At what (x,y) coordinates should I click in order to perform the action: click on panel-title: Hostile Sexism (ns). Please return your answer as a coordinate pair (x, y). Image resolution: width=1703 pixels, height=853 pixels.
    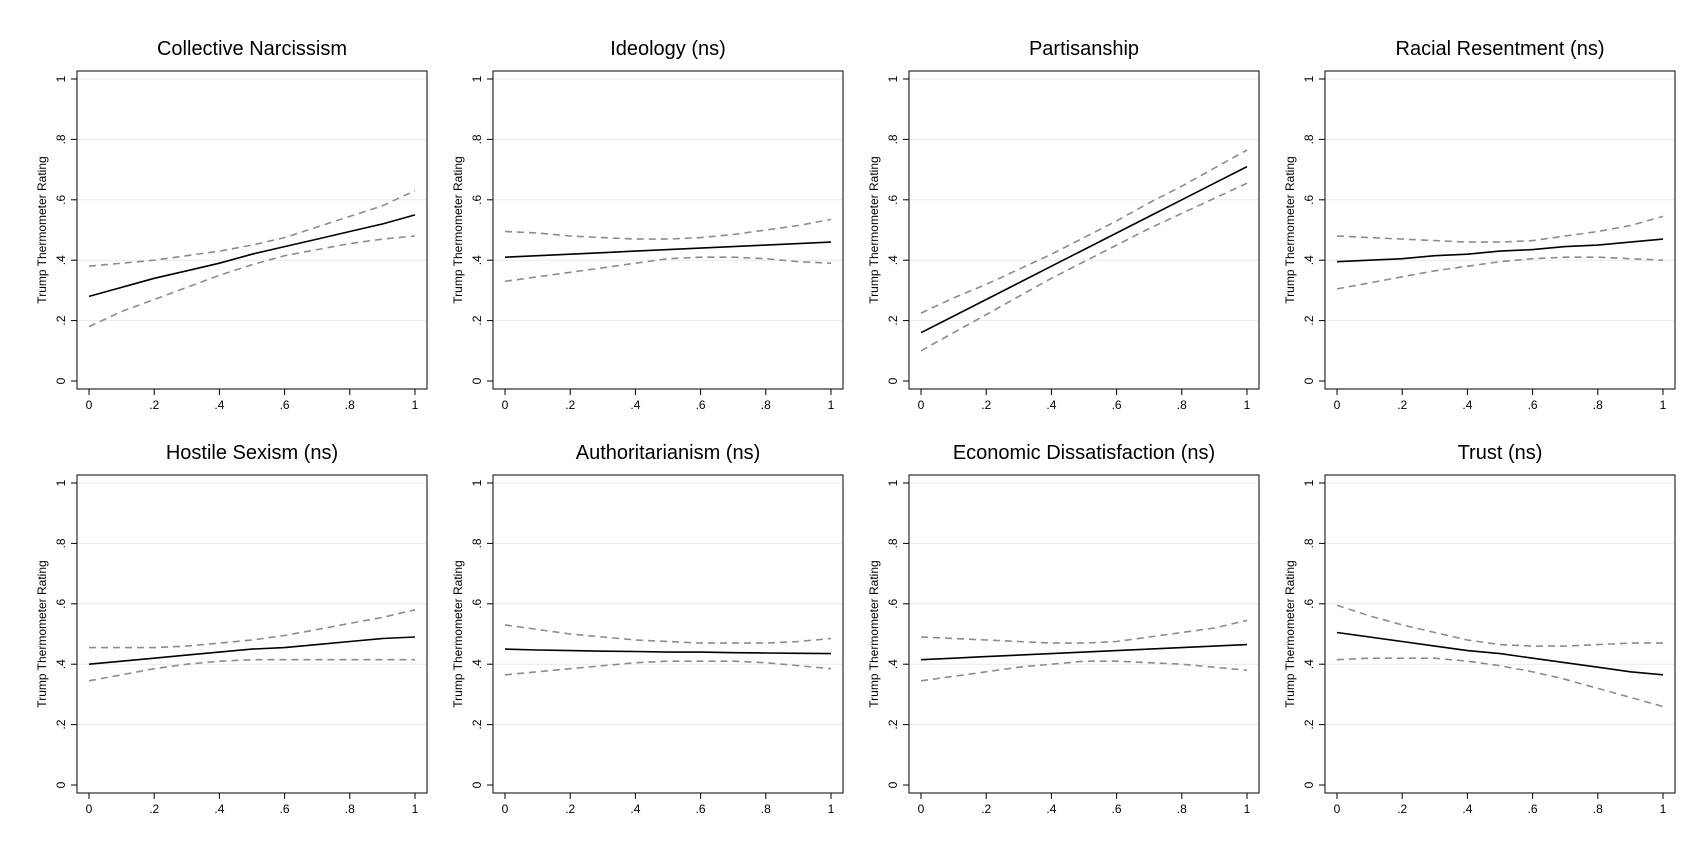
    Looking at the image, I should click on (252, 453).